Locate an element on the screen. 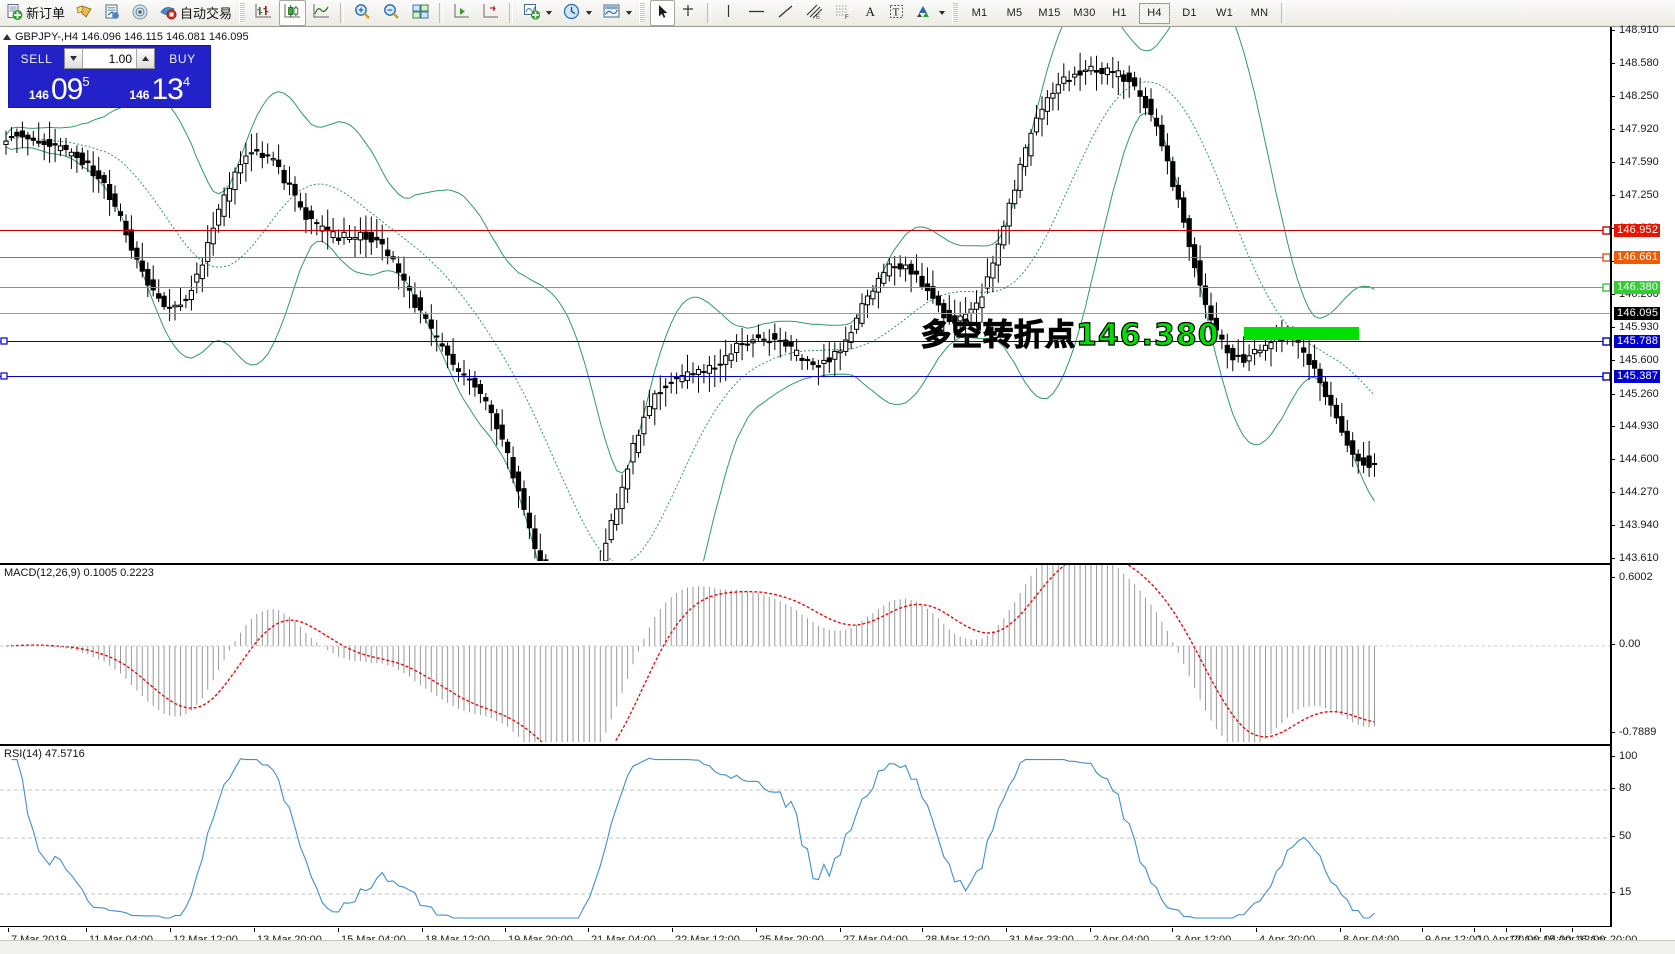 Image resolution: width=1675 pixels, height=954 pixels. price-axis-tick: 143.940 is located at coordinates (1635, 525).